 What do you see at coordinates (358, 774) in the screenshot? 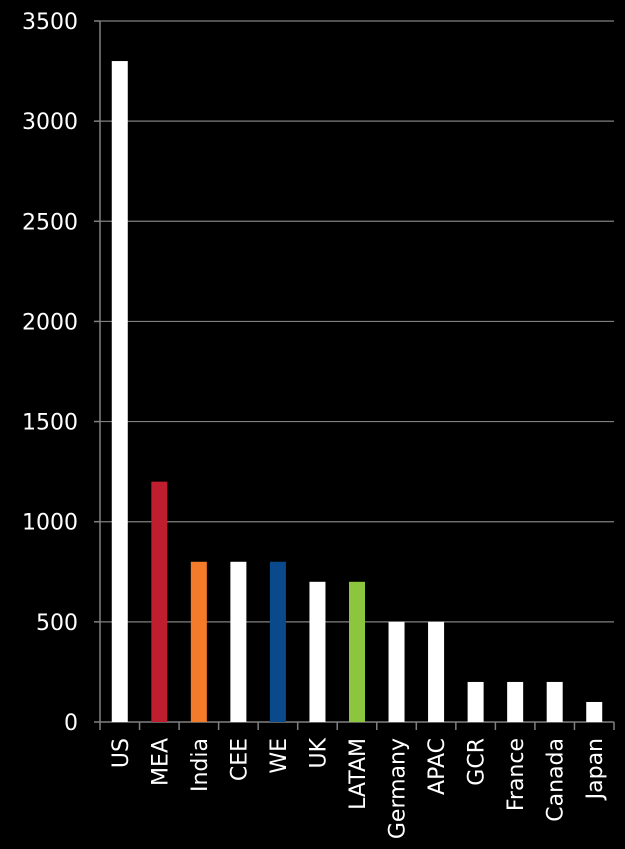
I see `category-label-latam: LATAM` at bounding box center [358, 774].